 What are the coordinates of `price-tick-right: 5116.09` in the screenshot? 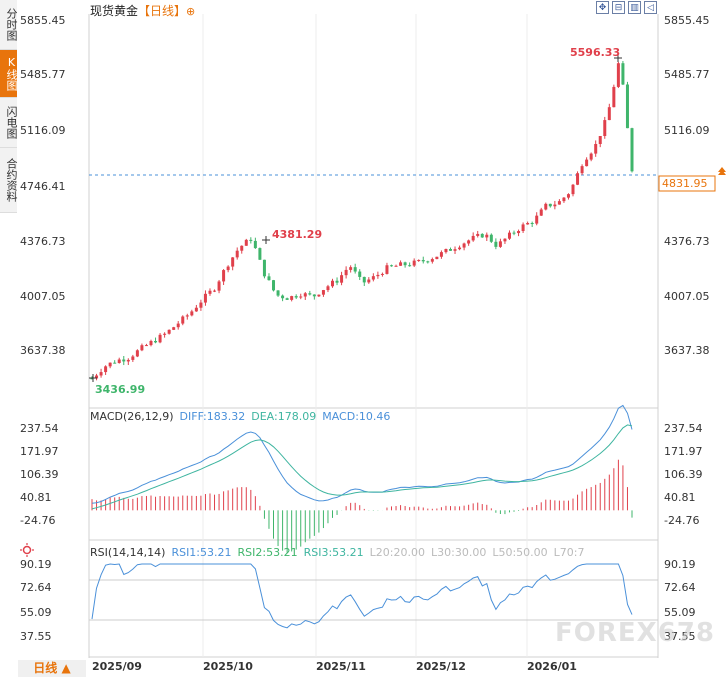 It's located at (687, 130).